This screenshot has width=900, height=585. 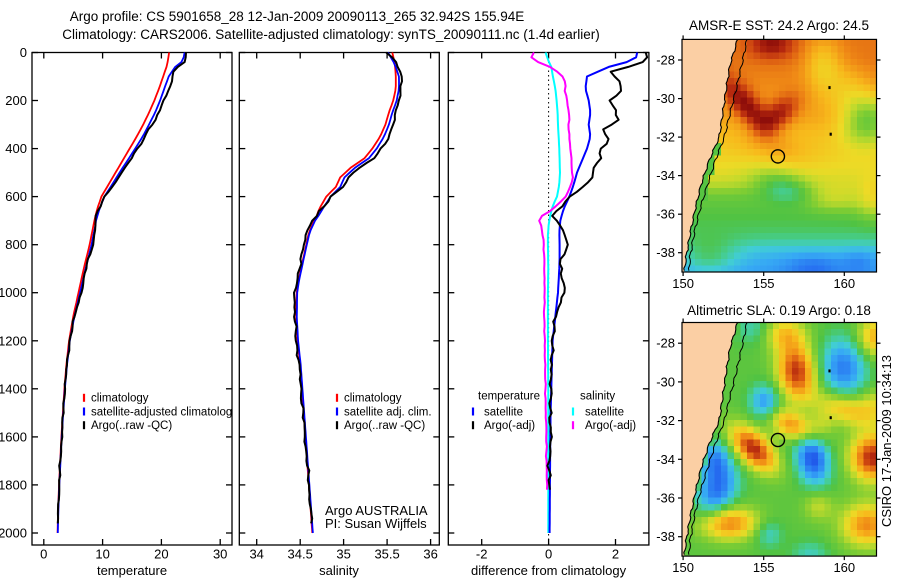 I want to click on svg-text: satellite adj. clim., so click(x=388, y=412).